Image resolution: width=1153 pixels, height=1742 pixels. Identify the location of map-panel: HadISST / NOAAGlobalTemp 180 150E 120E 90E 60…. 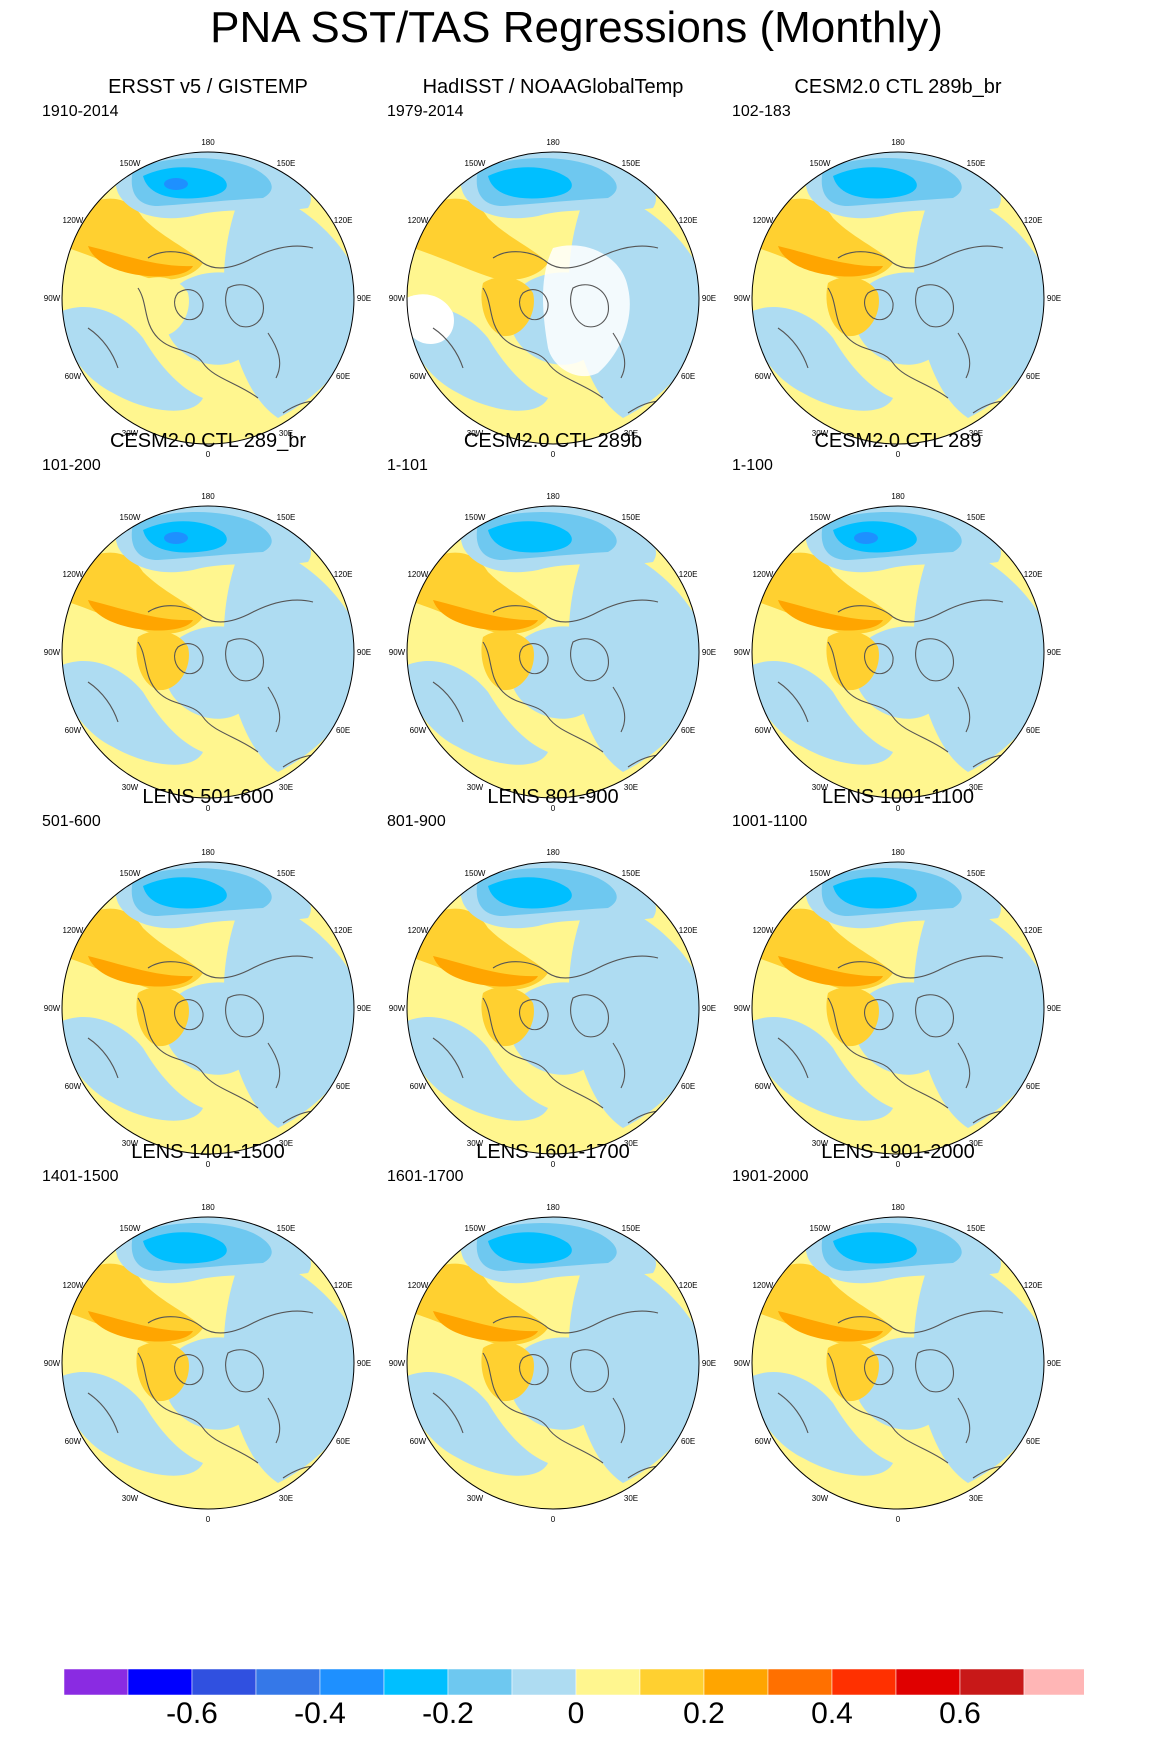
(553, 267).